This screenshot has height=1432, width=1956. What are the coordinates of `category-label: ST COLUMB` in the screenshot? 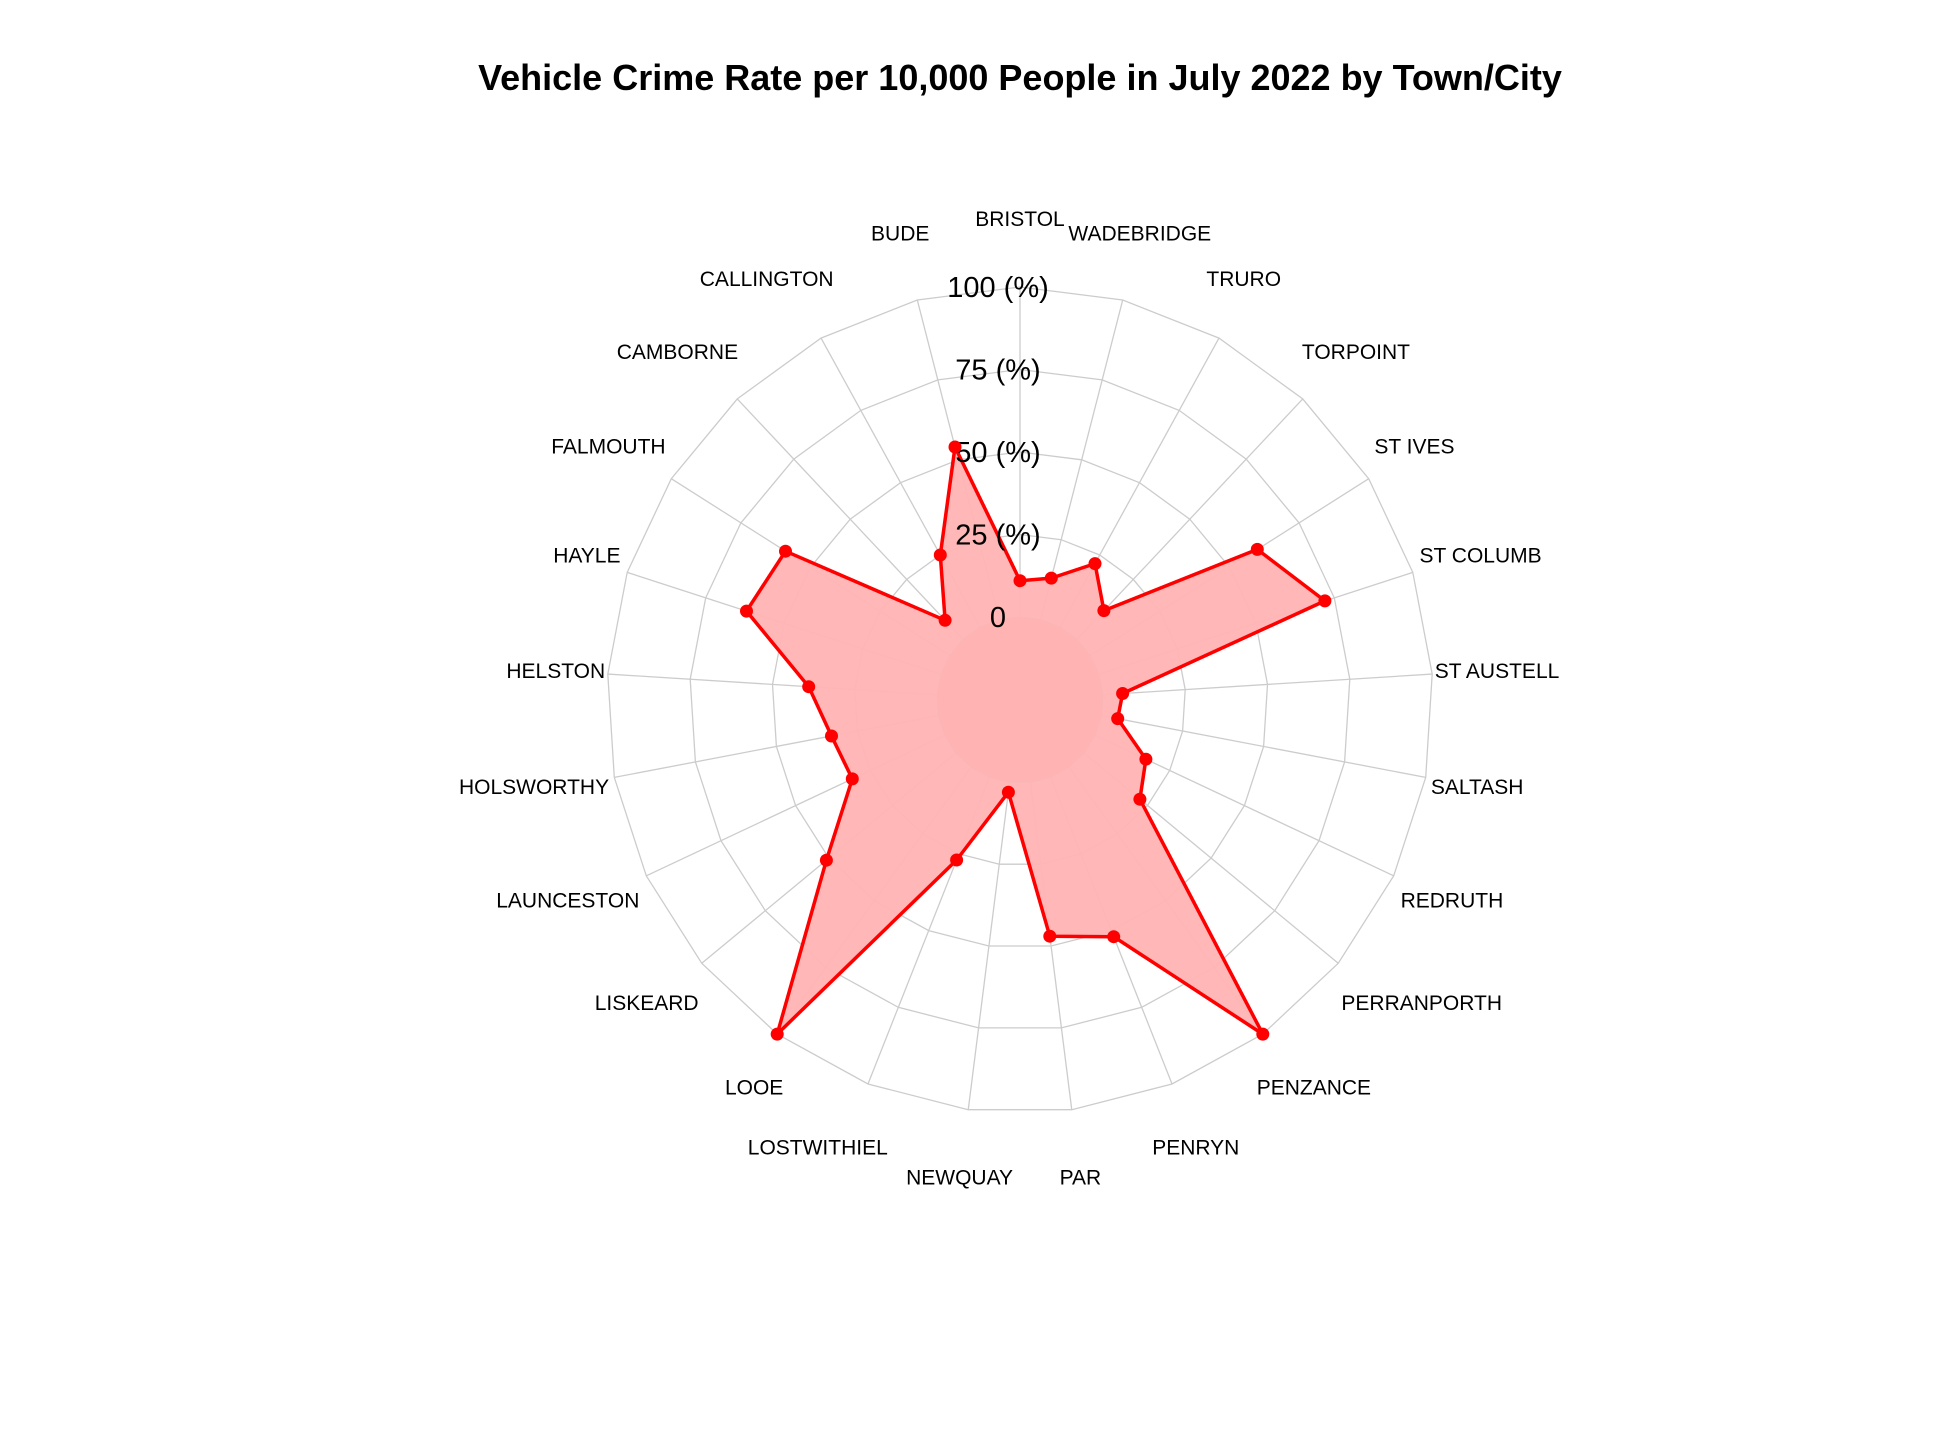 It's located at (1481, 556).